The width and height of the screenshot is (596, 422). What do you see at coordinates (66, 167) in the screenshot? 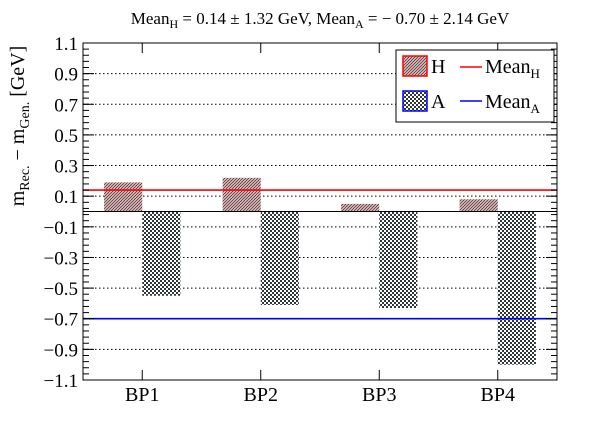
I see `y-tick-label: 0.3` at bounding box center [66, 167].